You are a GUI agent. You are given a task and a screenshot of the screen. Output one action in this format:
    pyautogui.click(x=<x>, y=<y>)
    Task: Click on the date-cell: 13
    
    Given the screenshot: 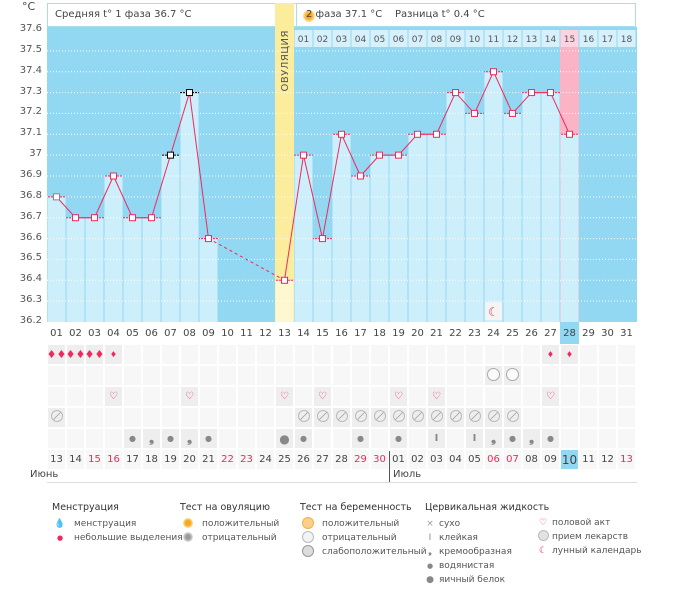 What is the action you would take?
    pyautogui.click(x=56, y=459)
    